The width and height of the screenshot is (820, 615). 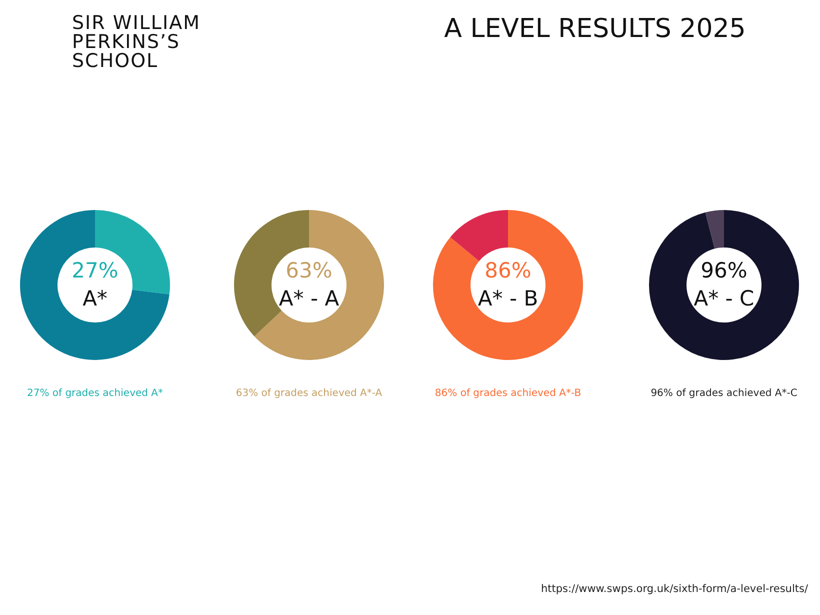 I want to click on text: SIR WILLIAM PERKINS’S SCHOOL, so click(x=137, y=42).